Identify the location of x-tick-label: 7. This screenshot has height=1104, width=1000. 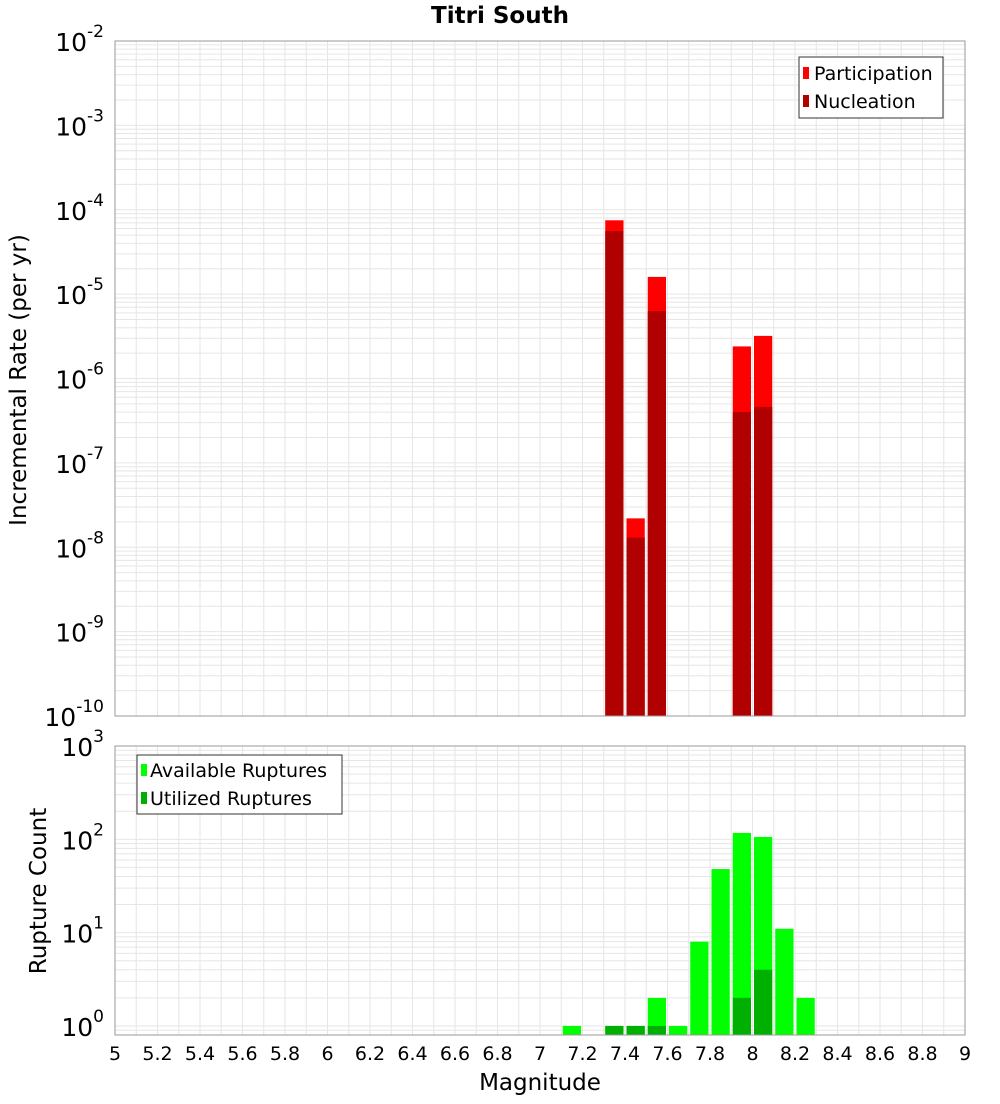
(540, 1054).